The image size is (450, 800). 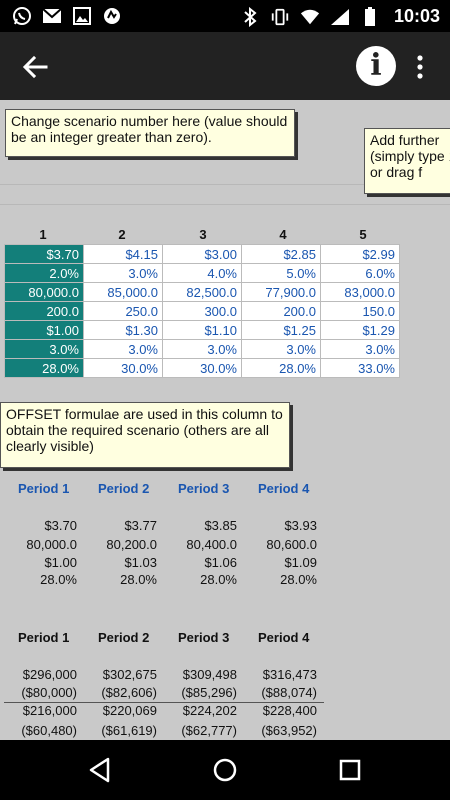 What do you see at coordinates (360, 368) in the screenshot?
I see `table-cell: 33.0%` at bounding box center [360, 368].